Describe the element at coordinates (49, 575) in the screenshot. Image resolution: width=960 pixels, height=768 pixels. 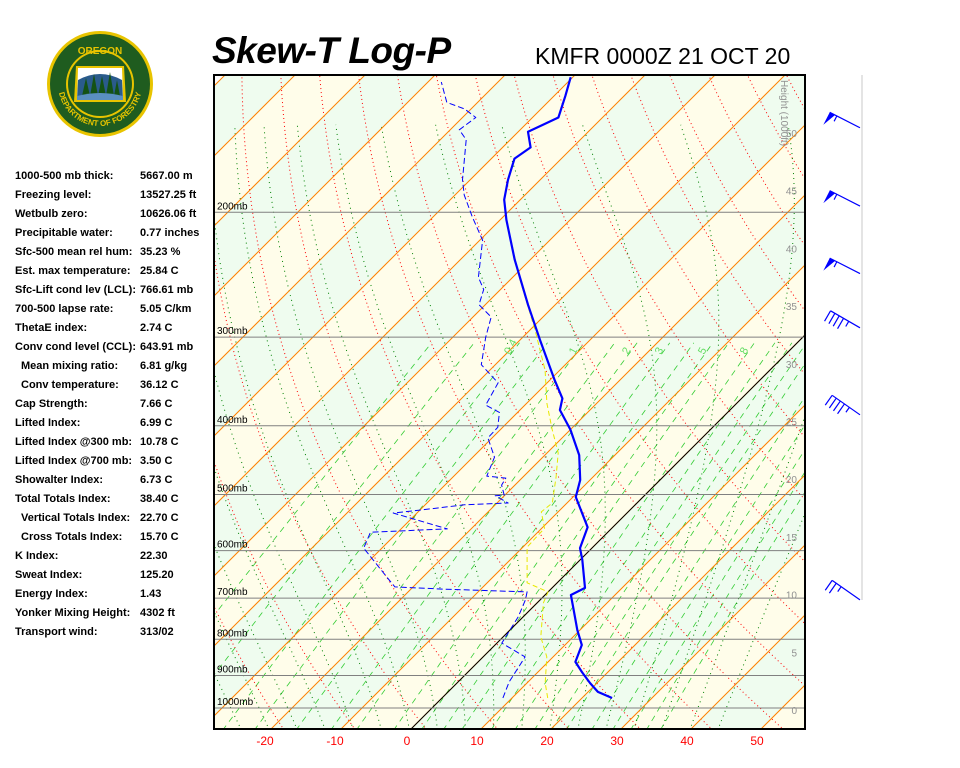
I see `stat-label: Sweat Index:` at that location.